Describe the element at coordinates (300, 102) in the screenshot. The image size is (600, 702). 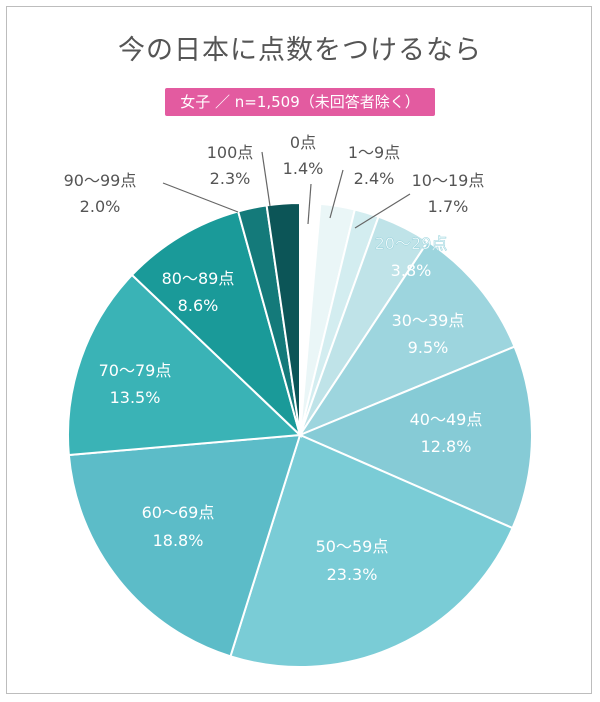
I see `sample-badge: 女子 ／ n=1,509（未回答者除く）` at that location.